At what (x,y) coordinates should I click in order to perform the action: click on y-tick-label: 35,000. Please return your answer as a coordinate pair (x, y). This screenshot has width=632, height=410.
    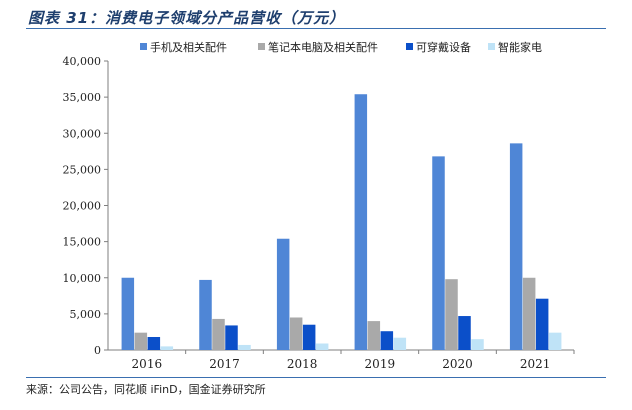
    Looking at the image, I should click on (82, 97).